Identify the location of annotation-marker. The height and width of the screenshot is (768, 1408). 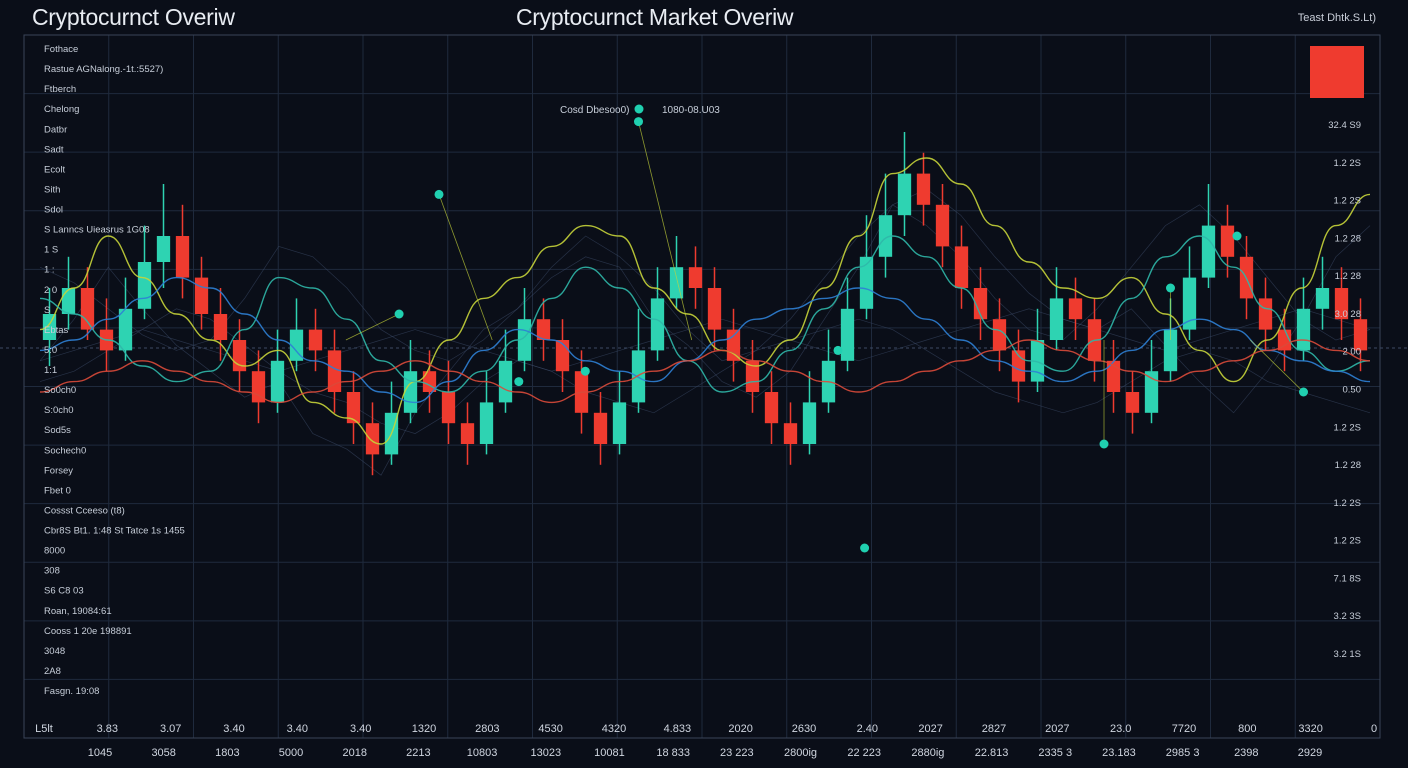
(639, 109).